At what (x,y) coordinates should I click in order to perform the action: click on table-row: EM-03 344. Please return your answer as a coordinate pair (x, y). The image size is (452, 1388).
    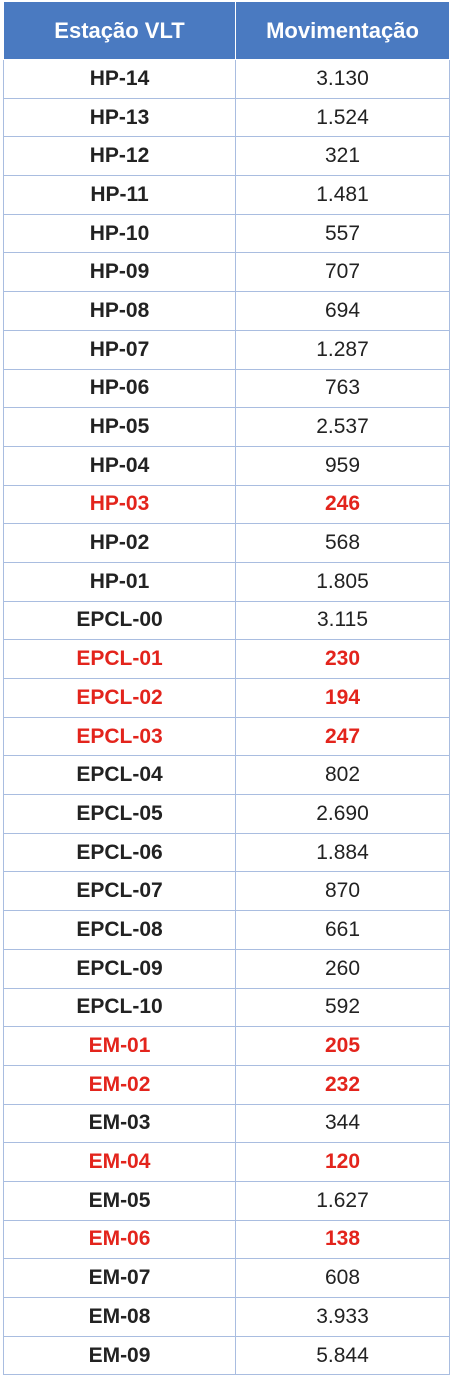
    Looking at the image, I should click on (226, 1123).